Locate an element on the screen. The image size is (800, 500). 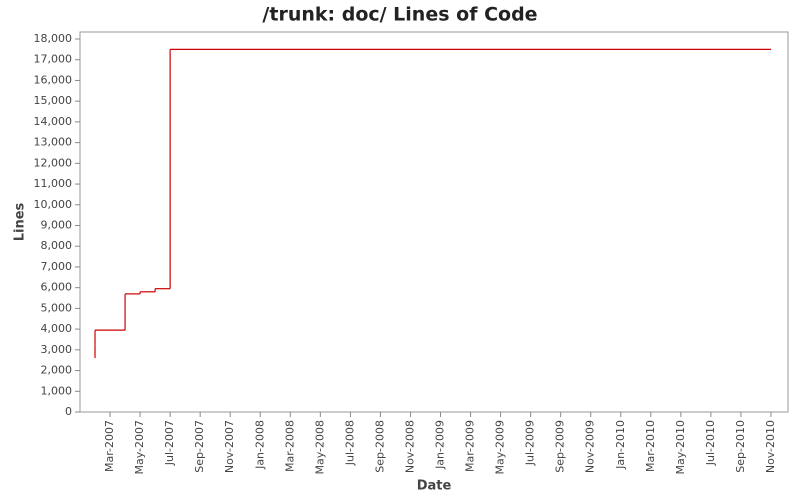
y-tick-label: 17,000 is located at coordinates (53, 59).